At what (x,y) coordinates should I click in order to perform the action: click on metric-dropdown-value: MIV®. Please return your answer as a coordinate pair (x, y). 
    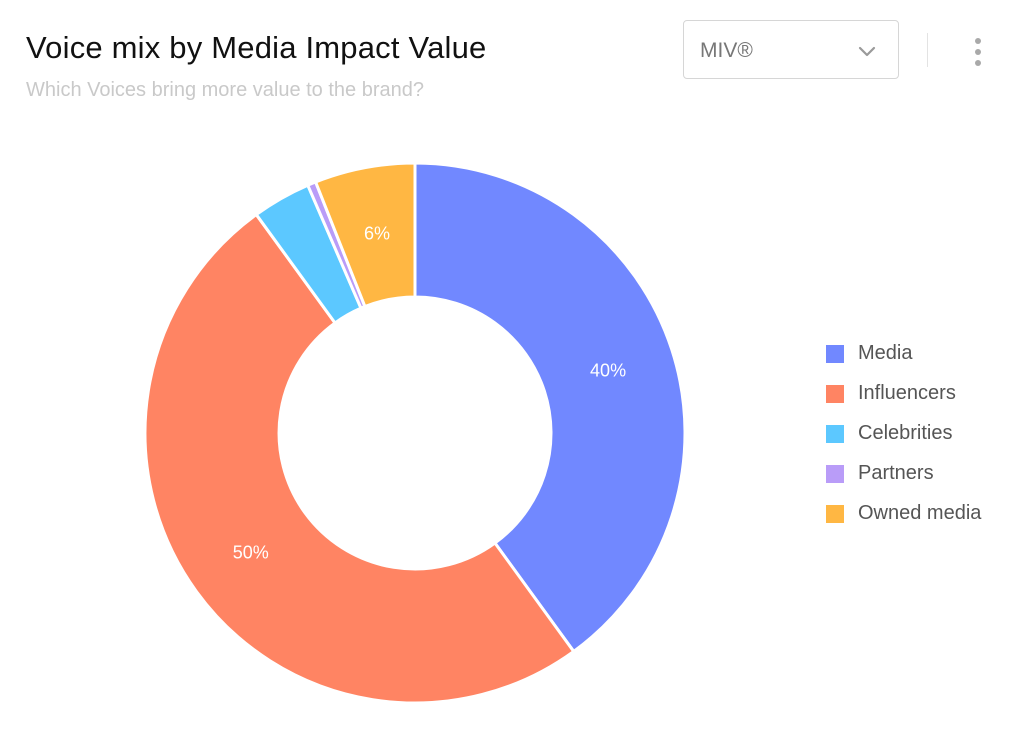
    Looking at the image, I should click on (726, 50).